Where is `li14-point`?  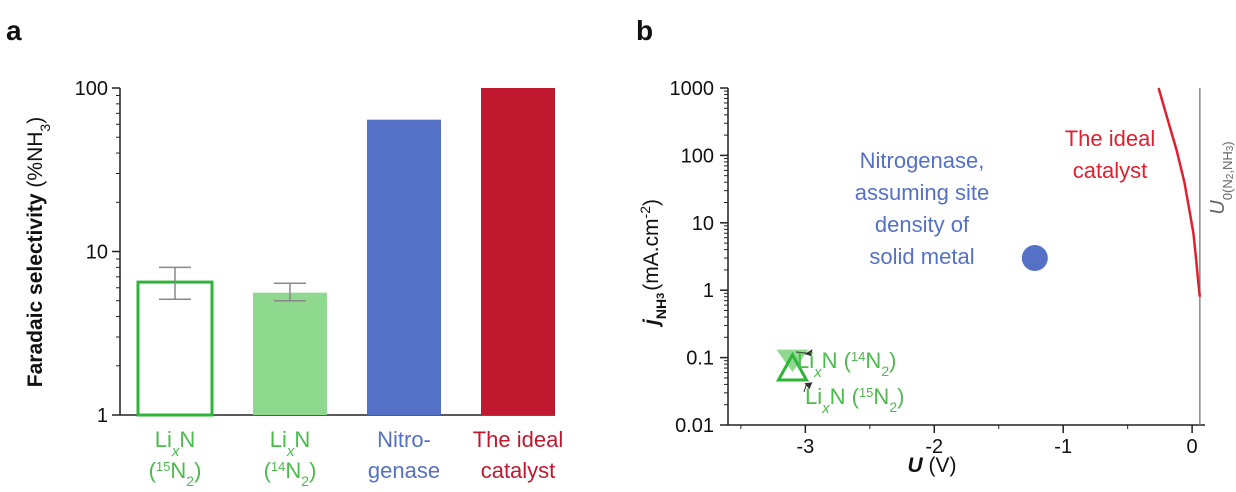 li14-point is located at coordinates (792, 360).